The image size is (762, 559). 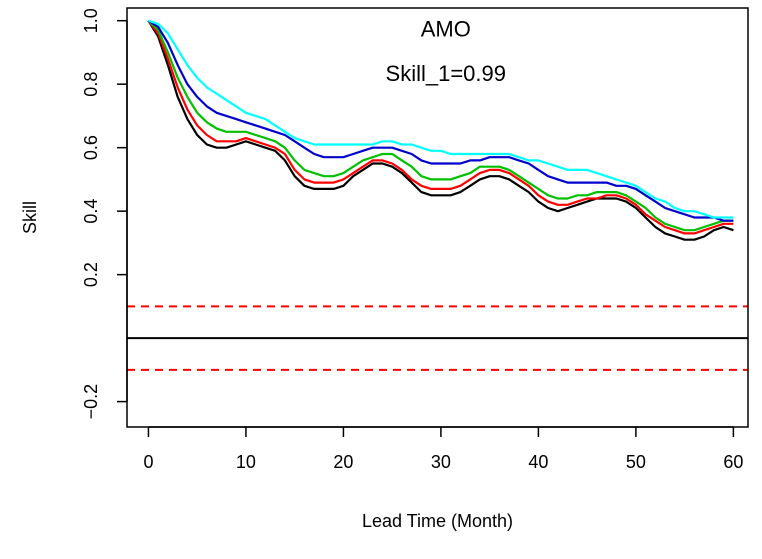 I want to click on annotation-0: AMO, so click(x=446, y=29).